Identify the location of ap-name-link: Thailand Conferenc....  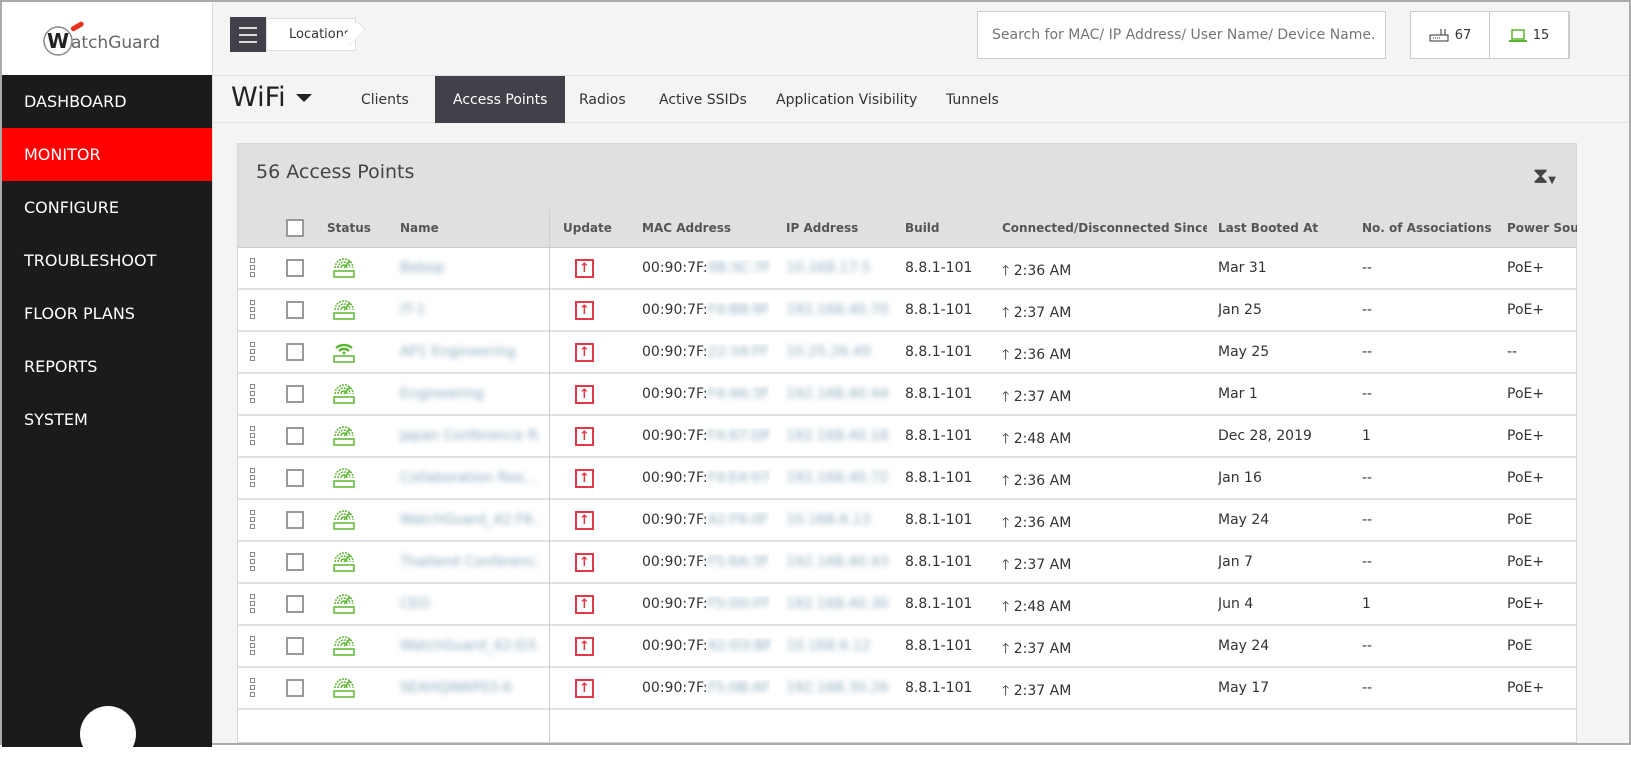
(470, 562).